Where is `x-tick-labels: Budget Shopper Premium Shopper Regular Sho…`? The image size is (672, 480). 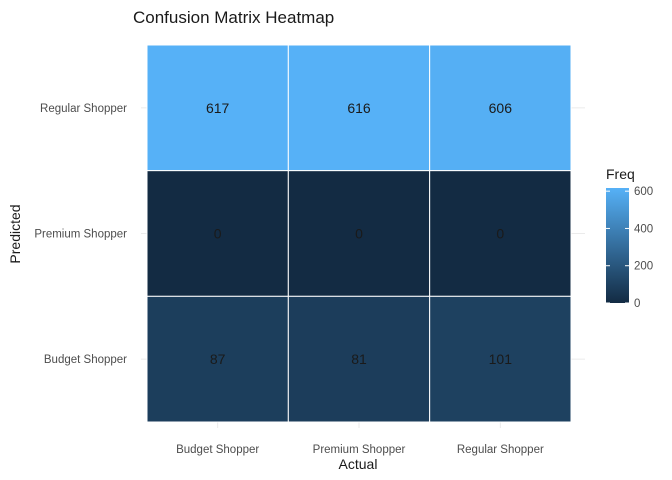 x-tick-labels: Budget Shopper Premium Shopper Regular Sho… is located at coordinates (360, 450).